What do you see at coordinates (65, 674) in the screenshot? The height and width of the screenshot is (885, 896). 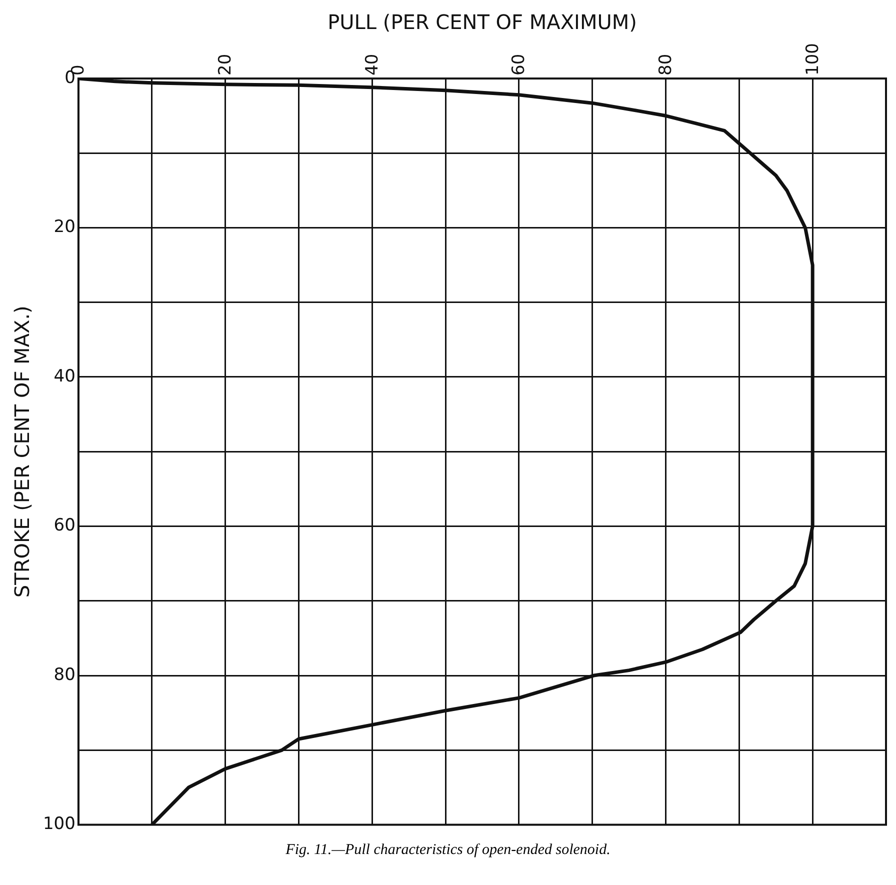 I see `y-tick-label: 80` at bounding box center [65, 674].